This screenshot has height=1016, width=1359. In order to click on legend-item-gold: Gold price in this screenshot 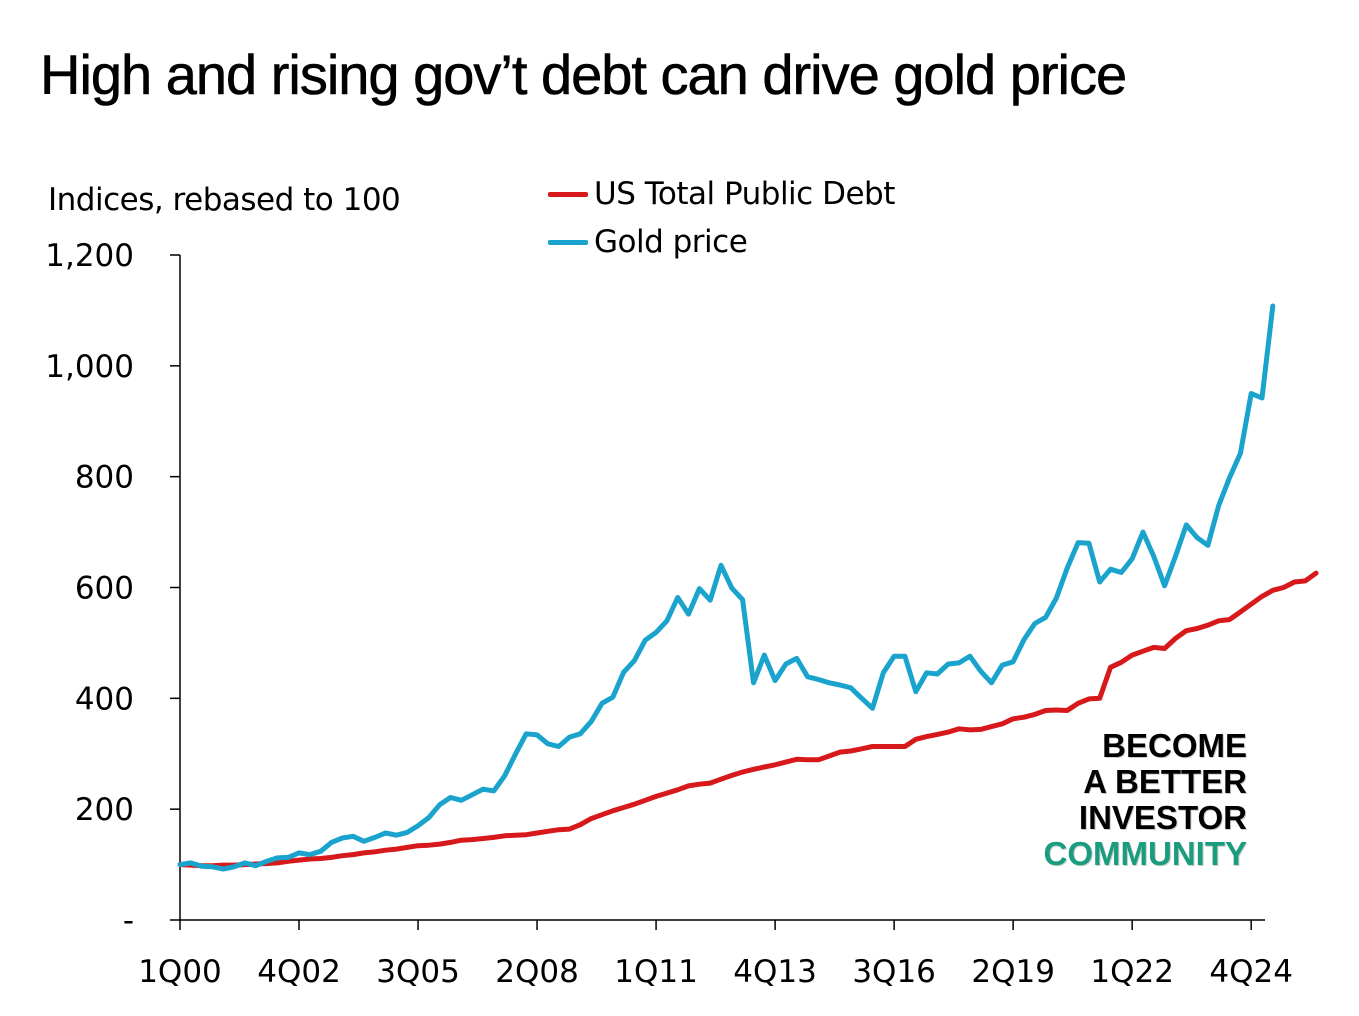, I will do `click(721, 242)`.